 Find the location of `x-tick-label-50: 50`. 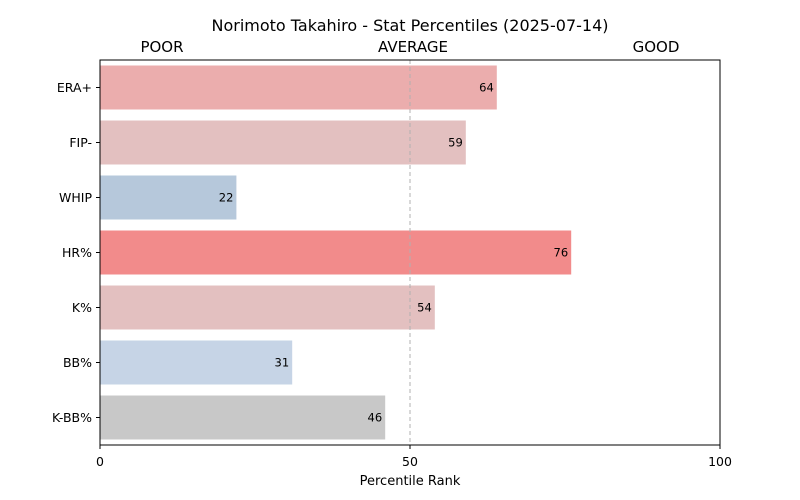

x-tick-label-50: 50 is located at coordinates (410, 461).